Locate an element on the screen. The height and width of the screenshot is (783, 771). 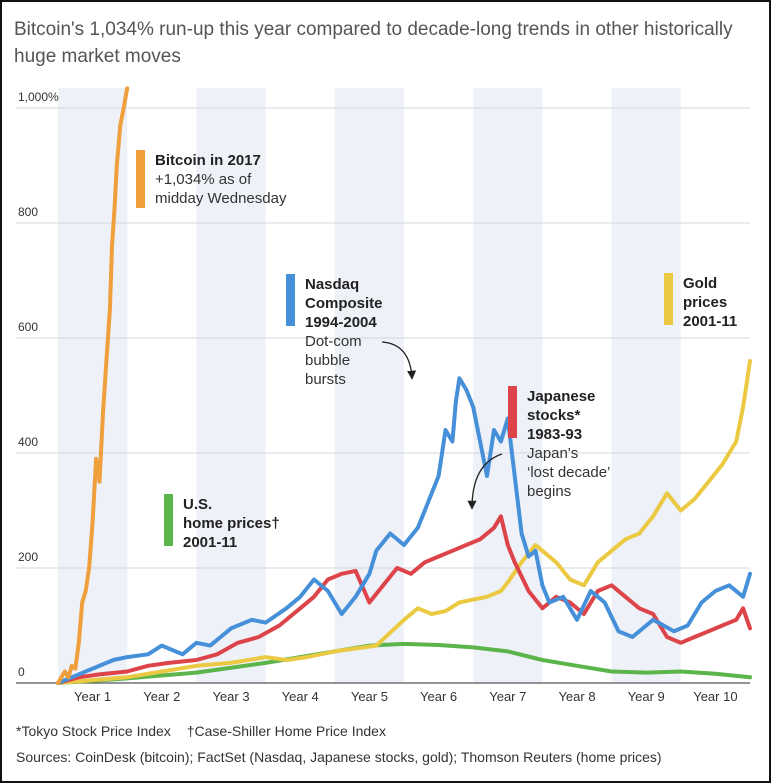
y-tick-label-1000: 1,000% is located at coordinates (38, 97).